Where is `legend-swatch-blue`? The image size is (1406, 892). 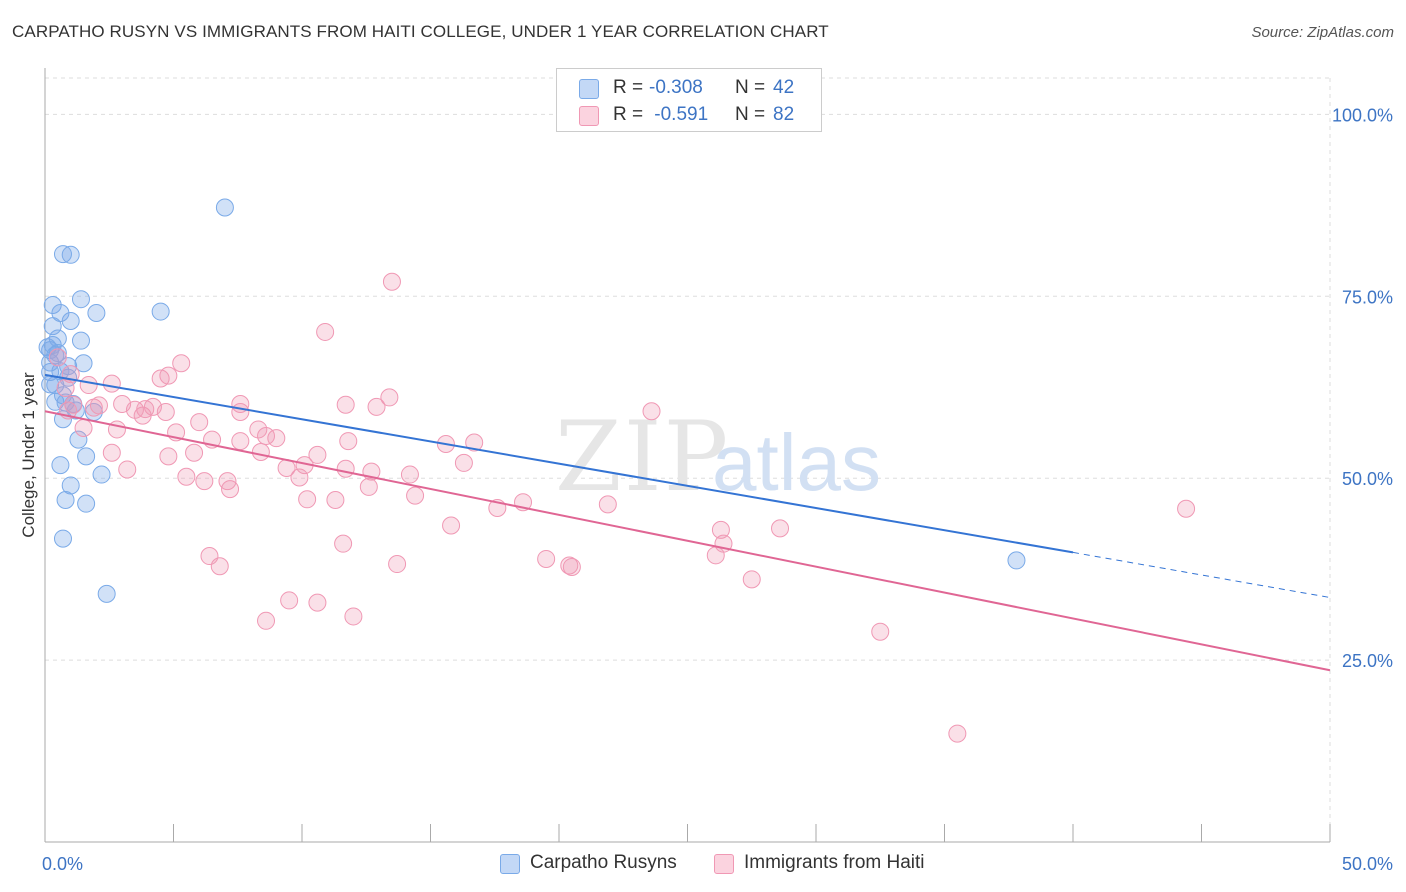
legend-swatch-blue is located at coordinates (510, 864).